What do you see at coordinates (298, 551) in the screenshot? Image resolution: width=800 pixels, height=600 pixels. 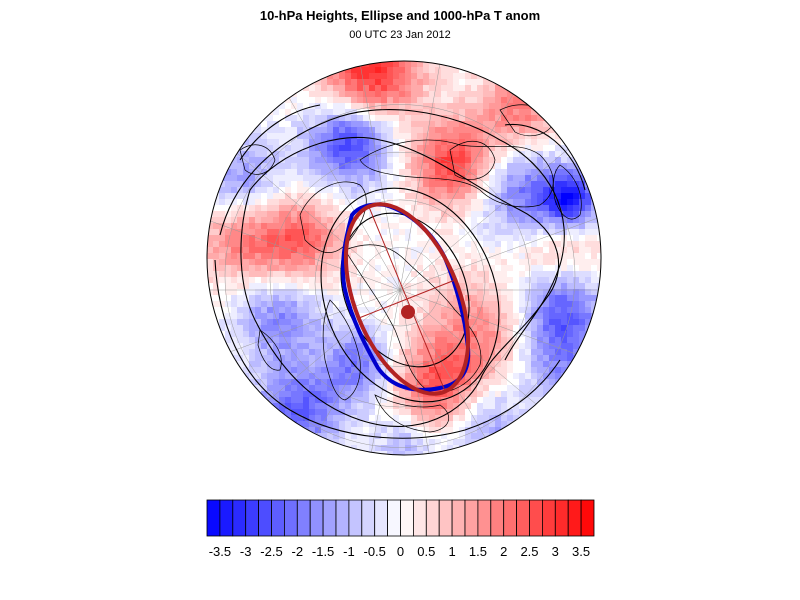 I see `colorbar-tick-label: -2` at bounding box center [298, 551].